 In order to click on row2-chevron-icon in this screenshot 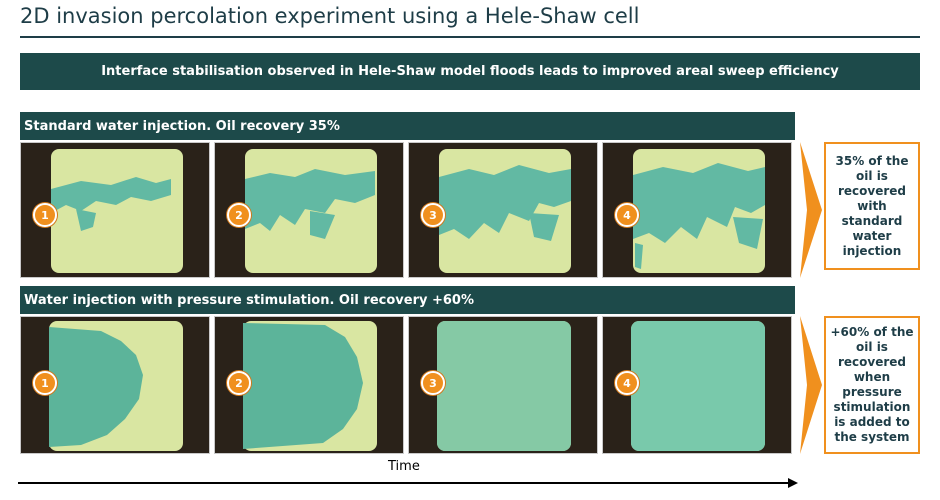, I will do `click(811, 385)`.